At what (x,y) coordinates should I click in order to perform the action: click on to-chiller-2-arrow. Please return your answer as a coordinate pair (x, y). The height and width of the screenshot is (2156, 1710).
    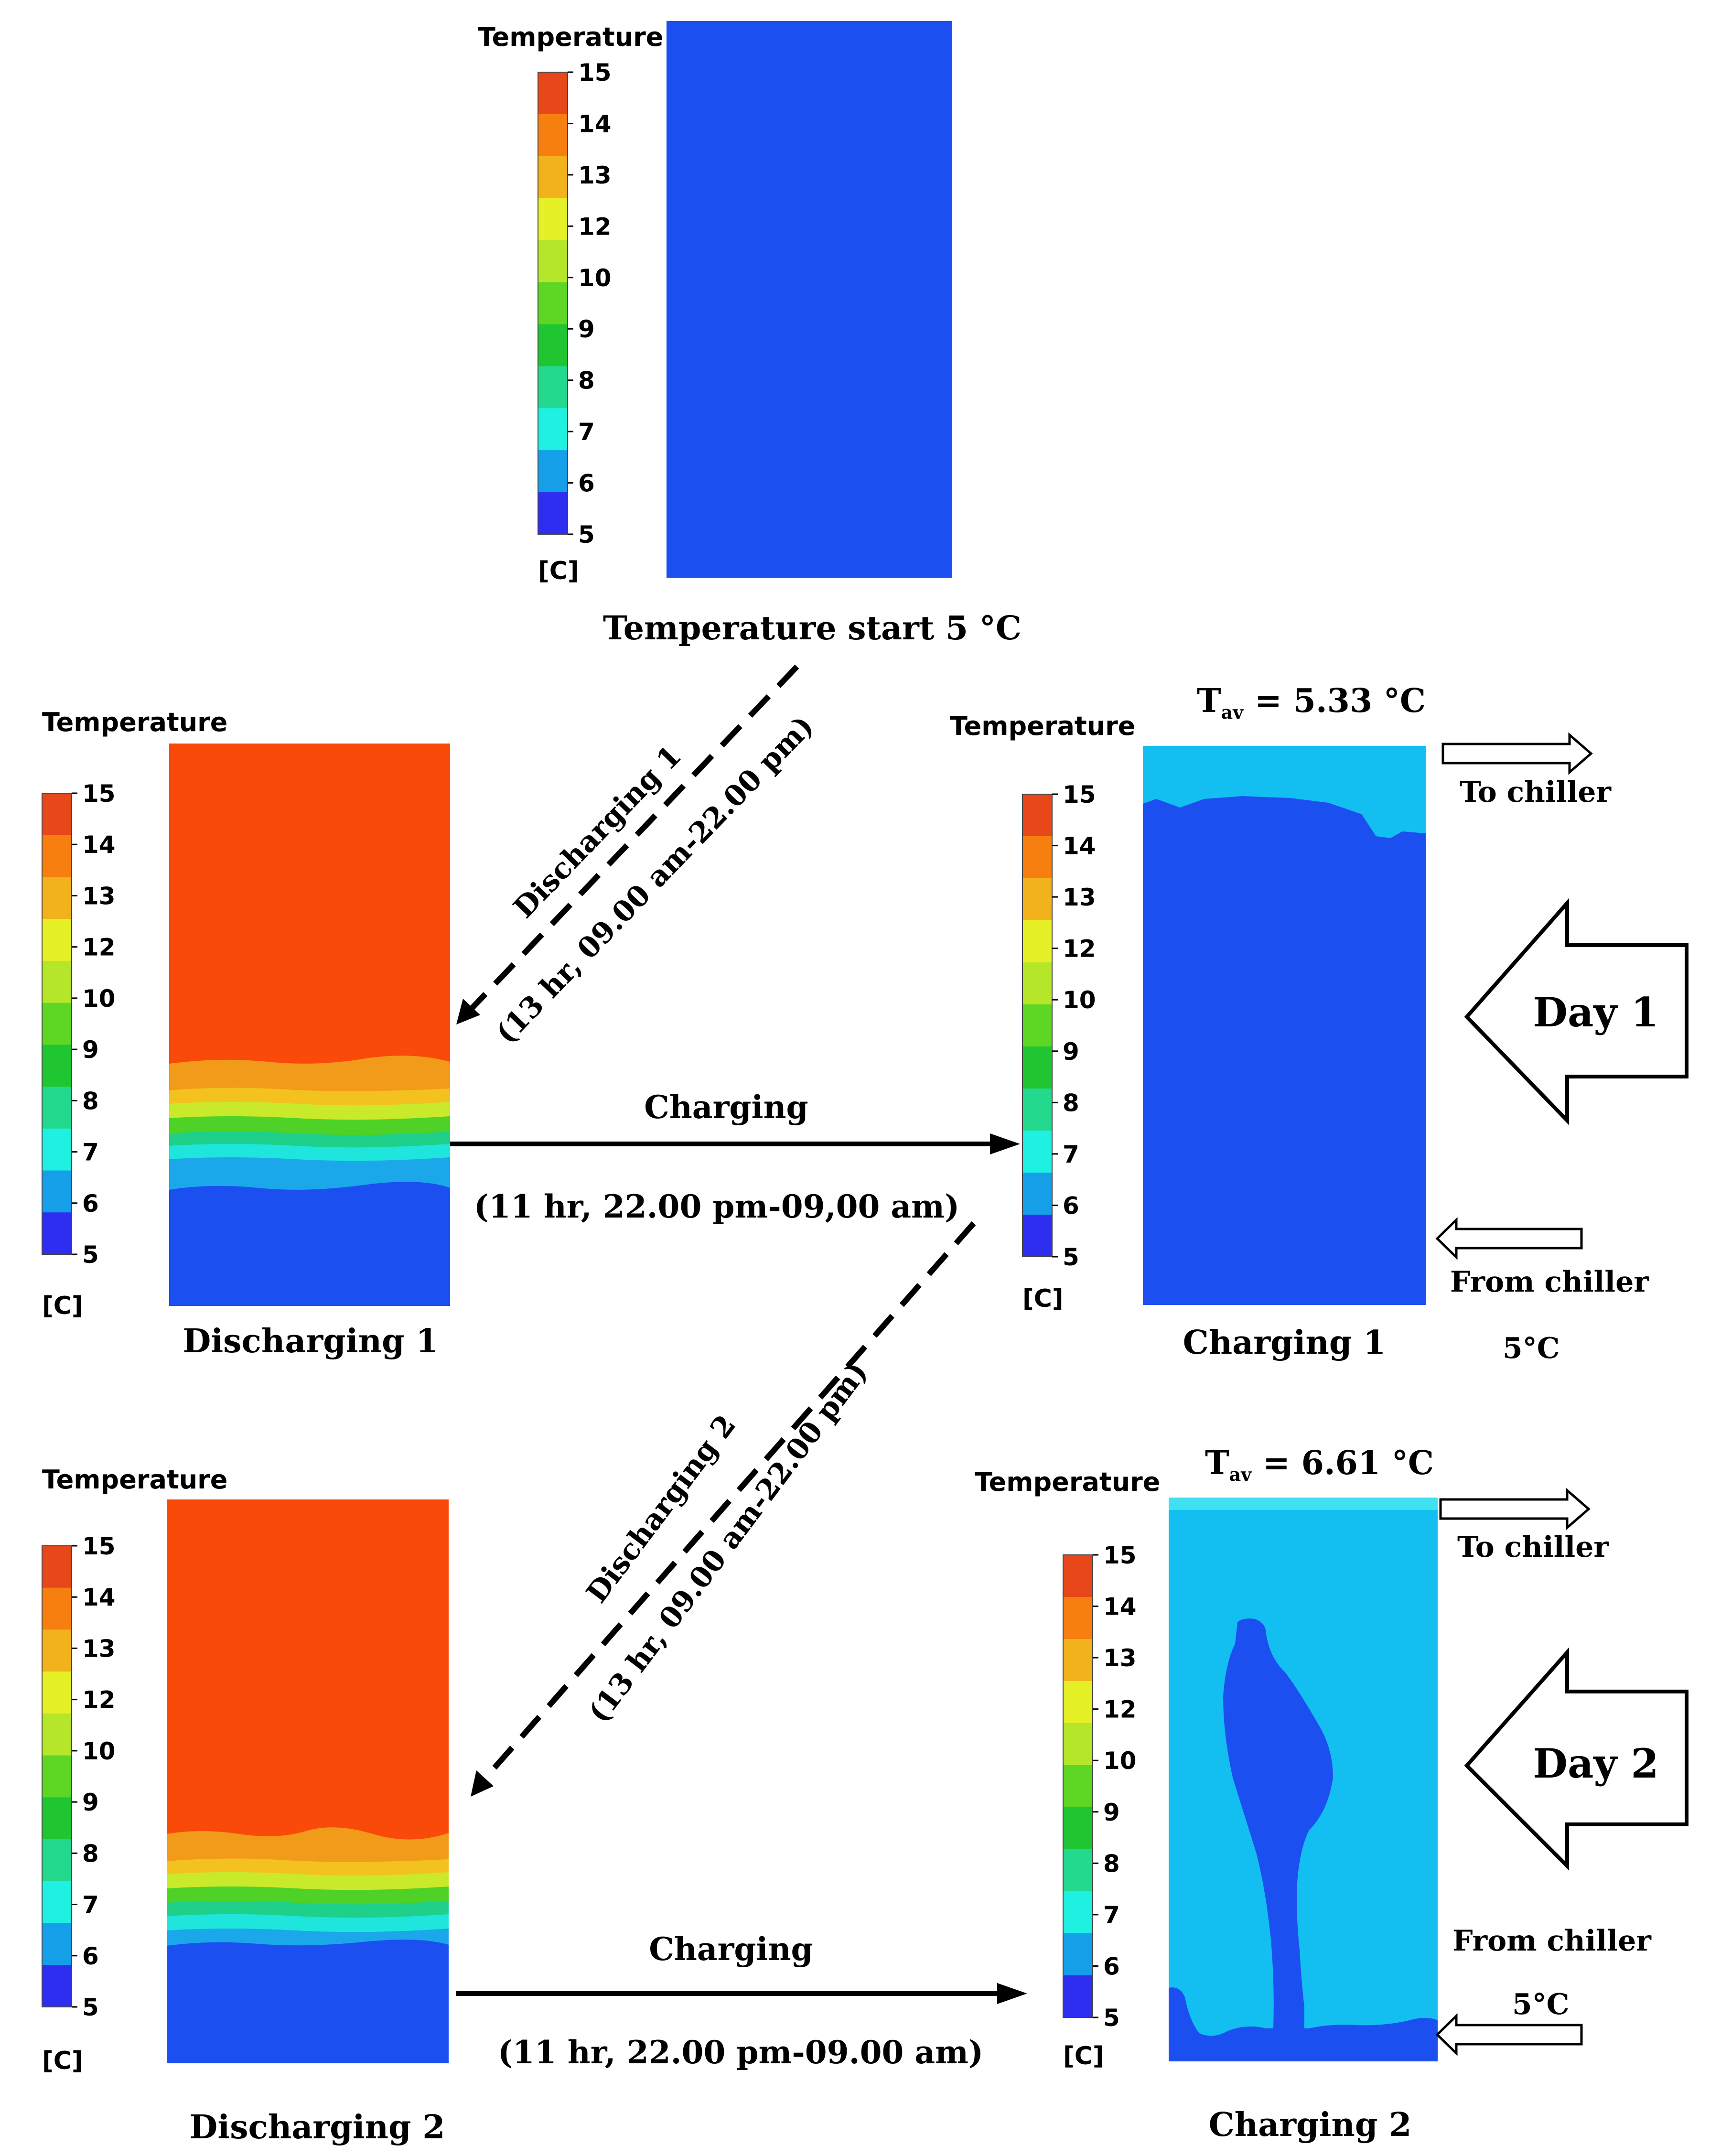
    Looking at the image, I should click on (1515, 1509).